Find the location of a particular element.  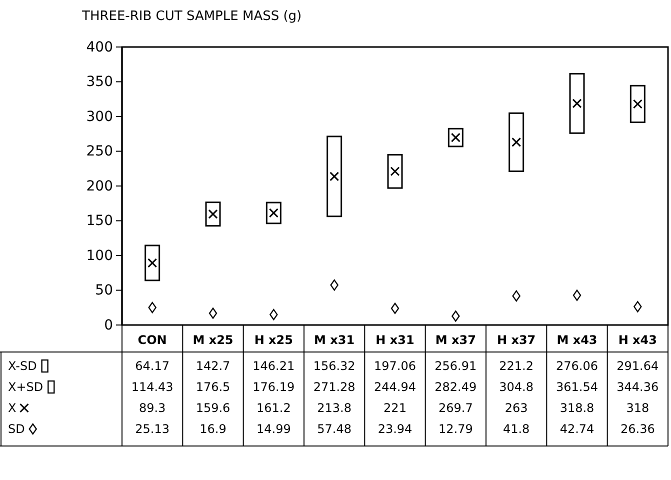

x-tick-label: M x43 is located at coordinates (577, 340).